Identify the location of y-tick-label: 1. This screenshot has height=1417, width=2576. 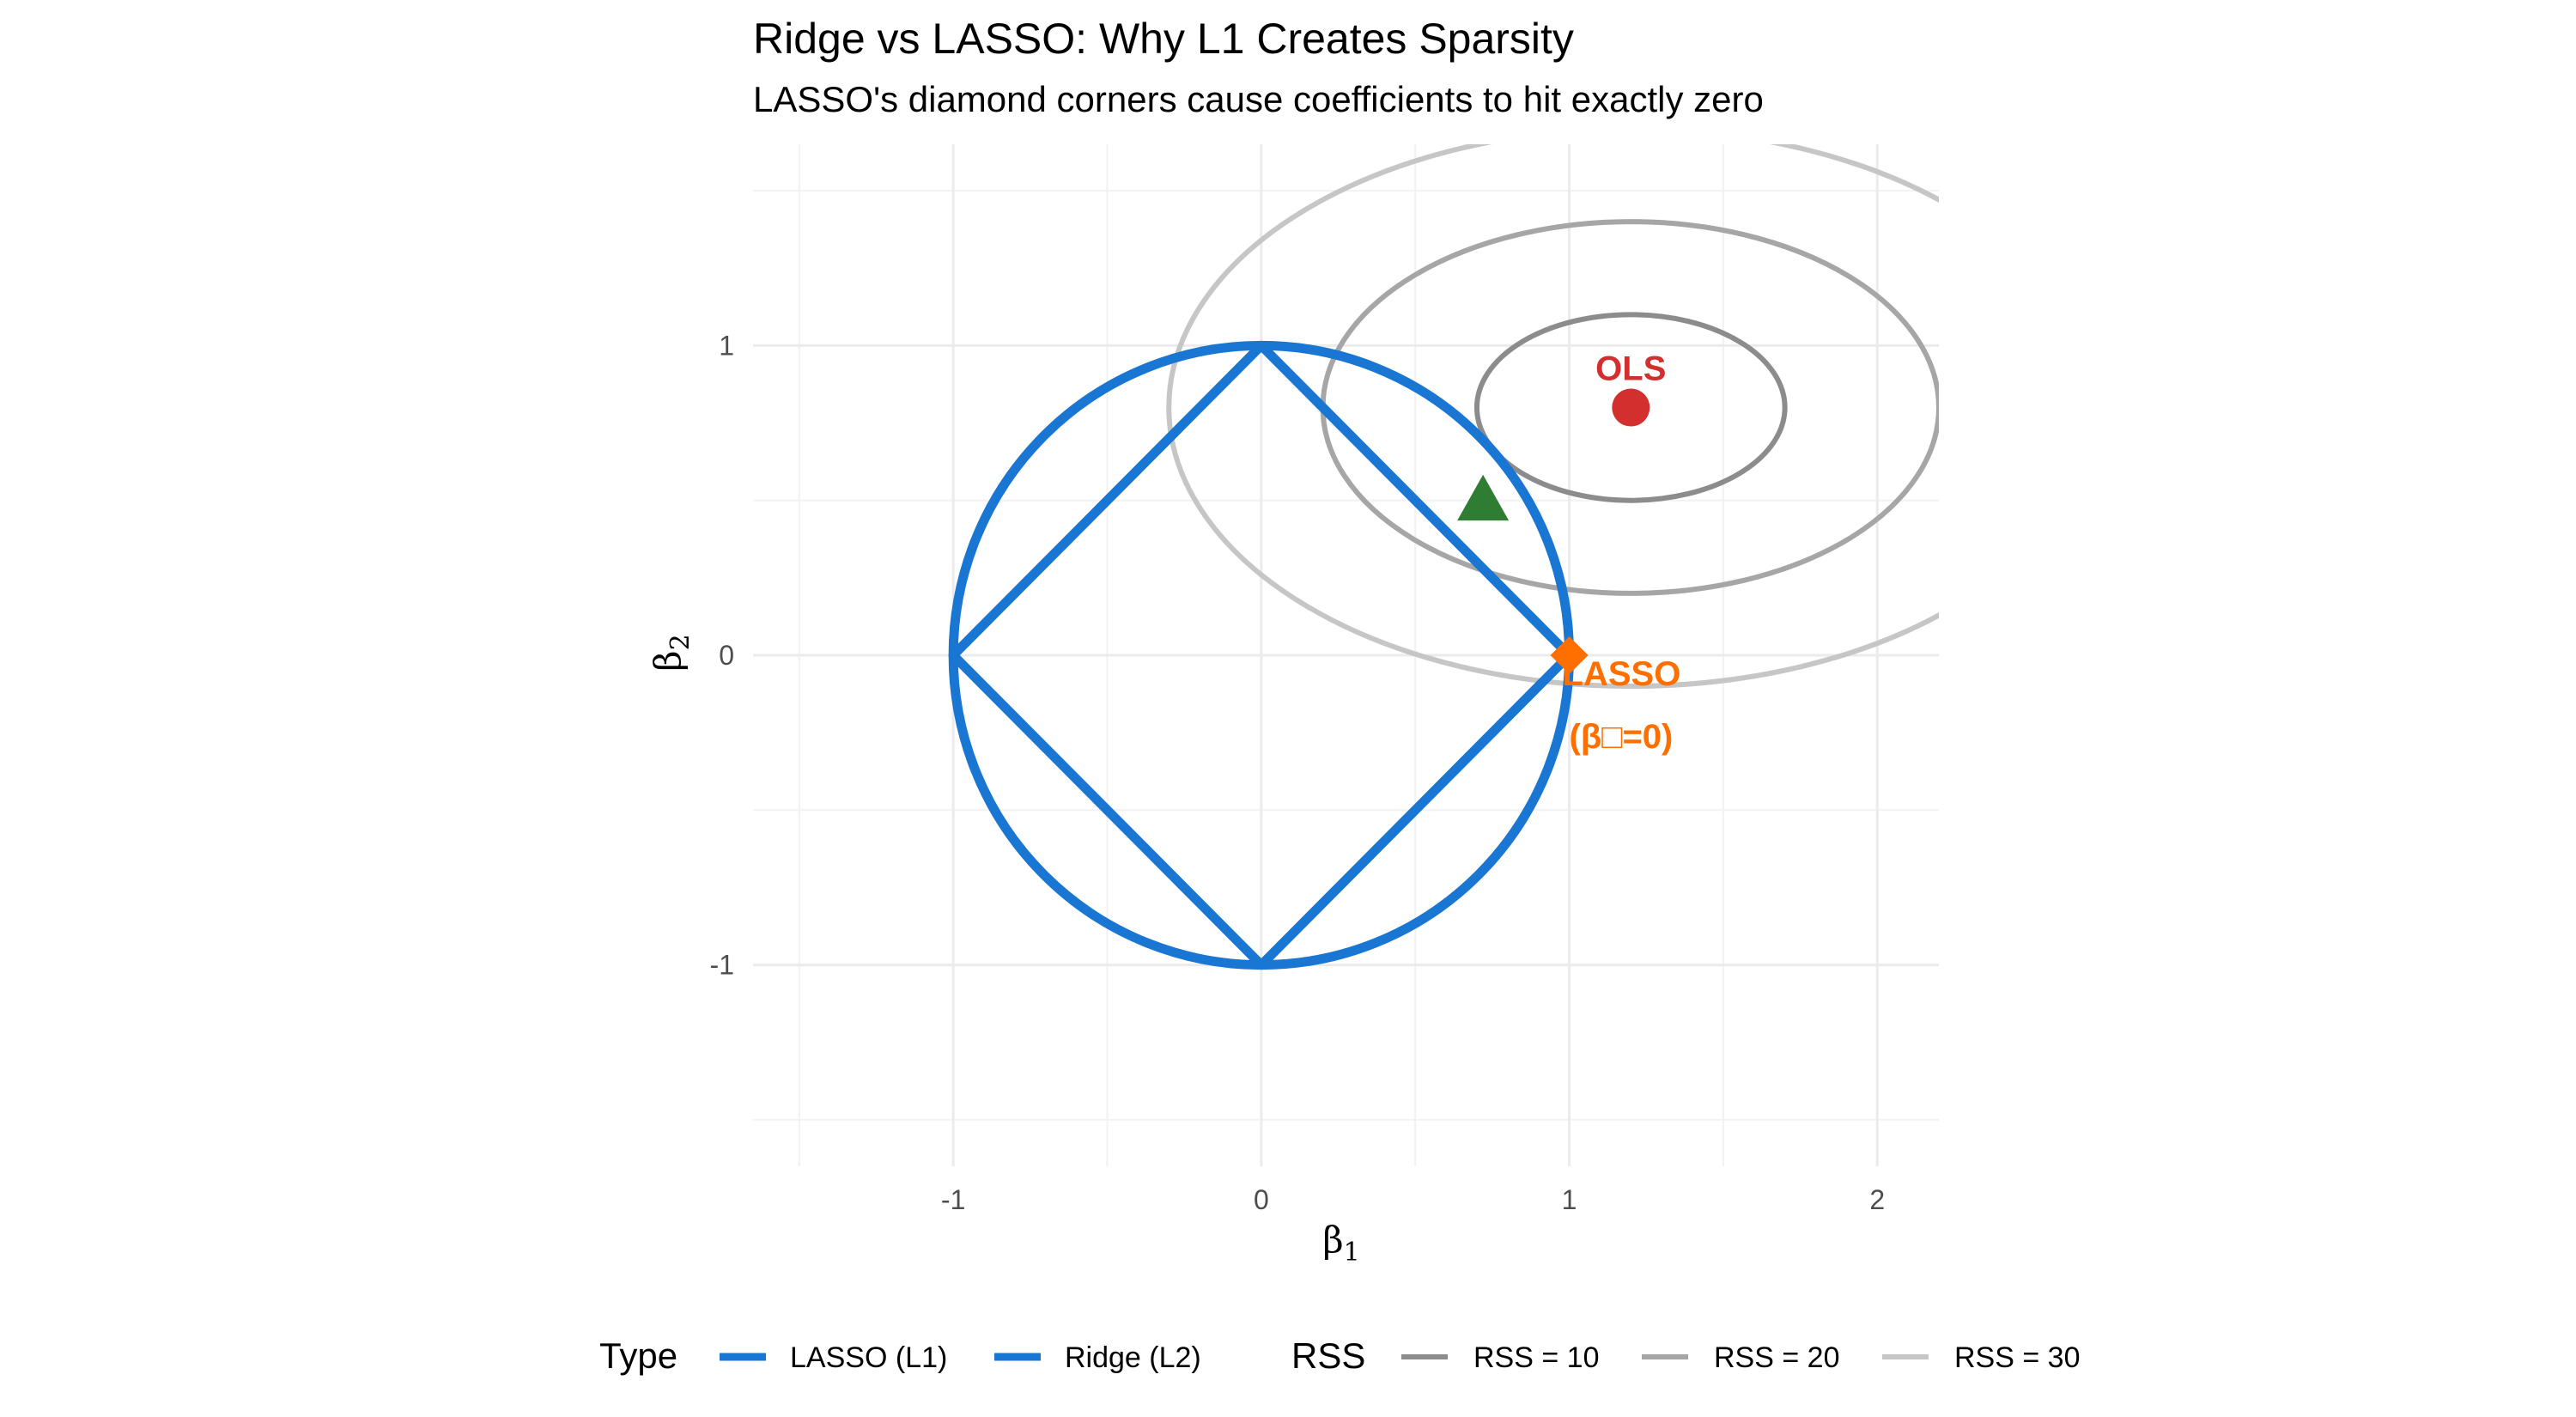
(726, 345).